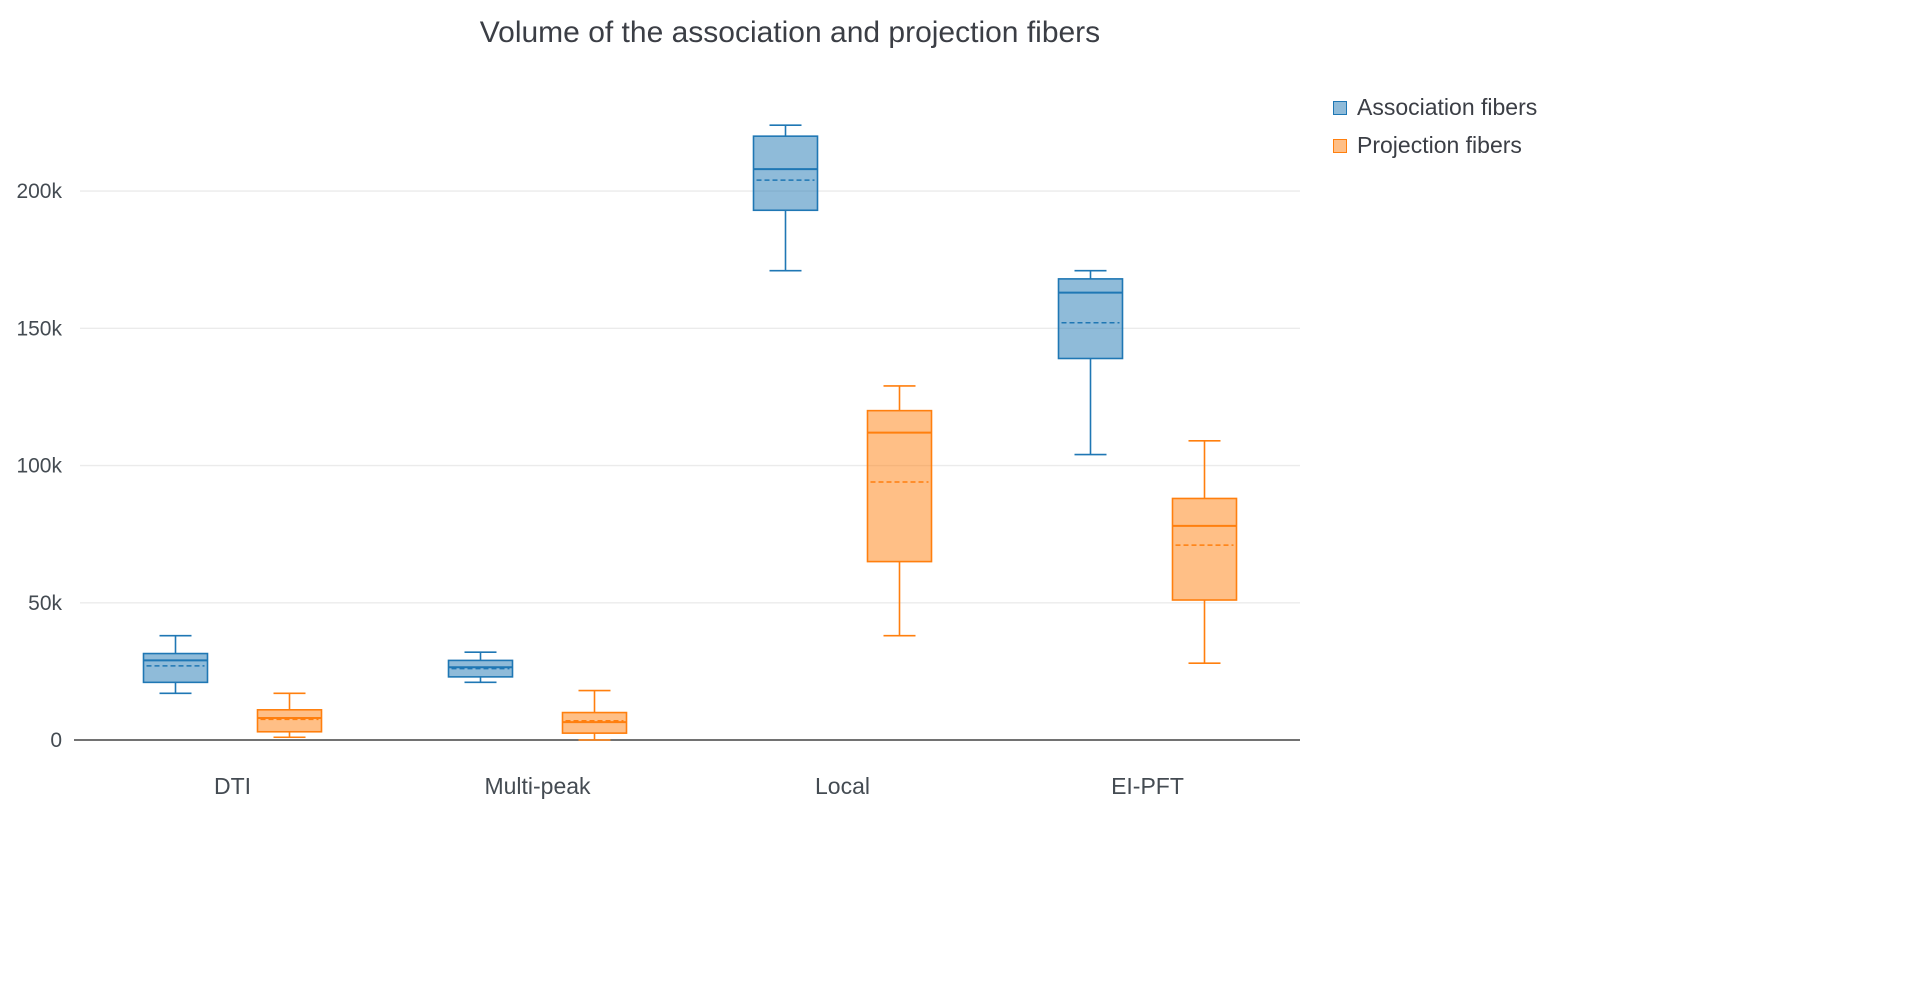 The image size is (1915, 1000). I want to click on box-association-fibers-ei-pft, so click(1090, 362).